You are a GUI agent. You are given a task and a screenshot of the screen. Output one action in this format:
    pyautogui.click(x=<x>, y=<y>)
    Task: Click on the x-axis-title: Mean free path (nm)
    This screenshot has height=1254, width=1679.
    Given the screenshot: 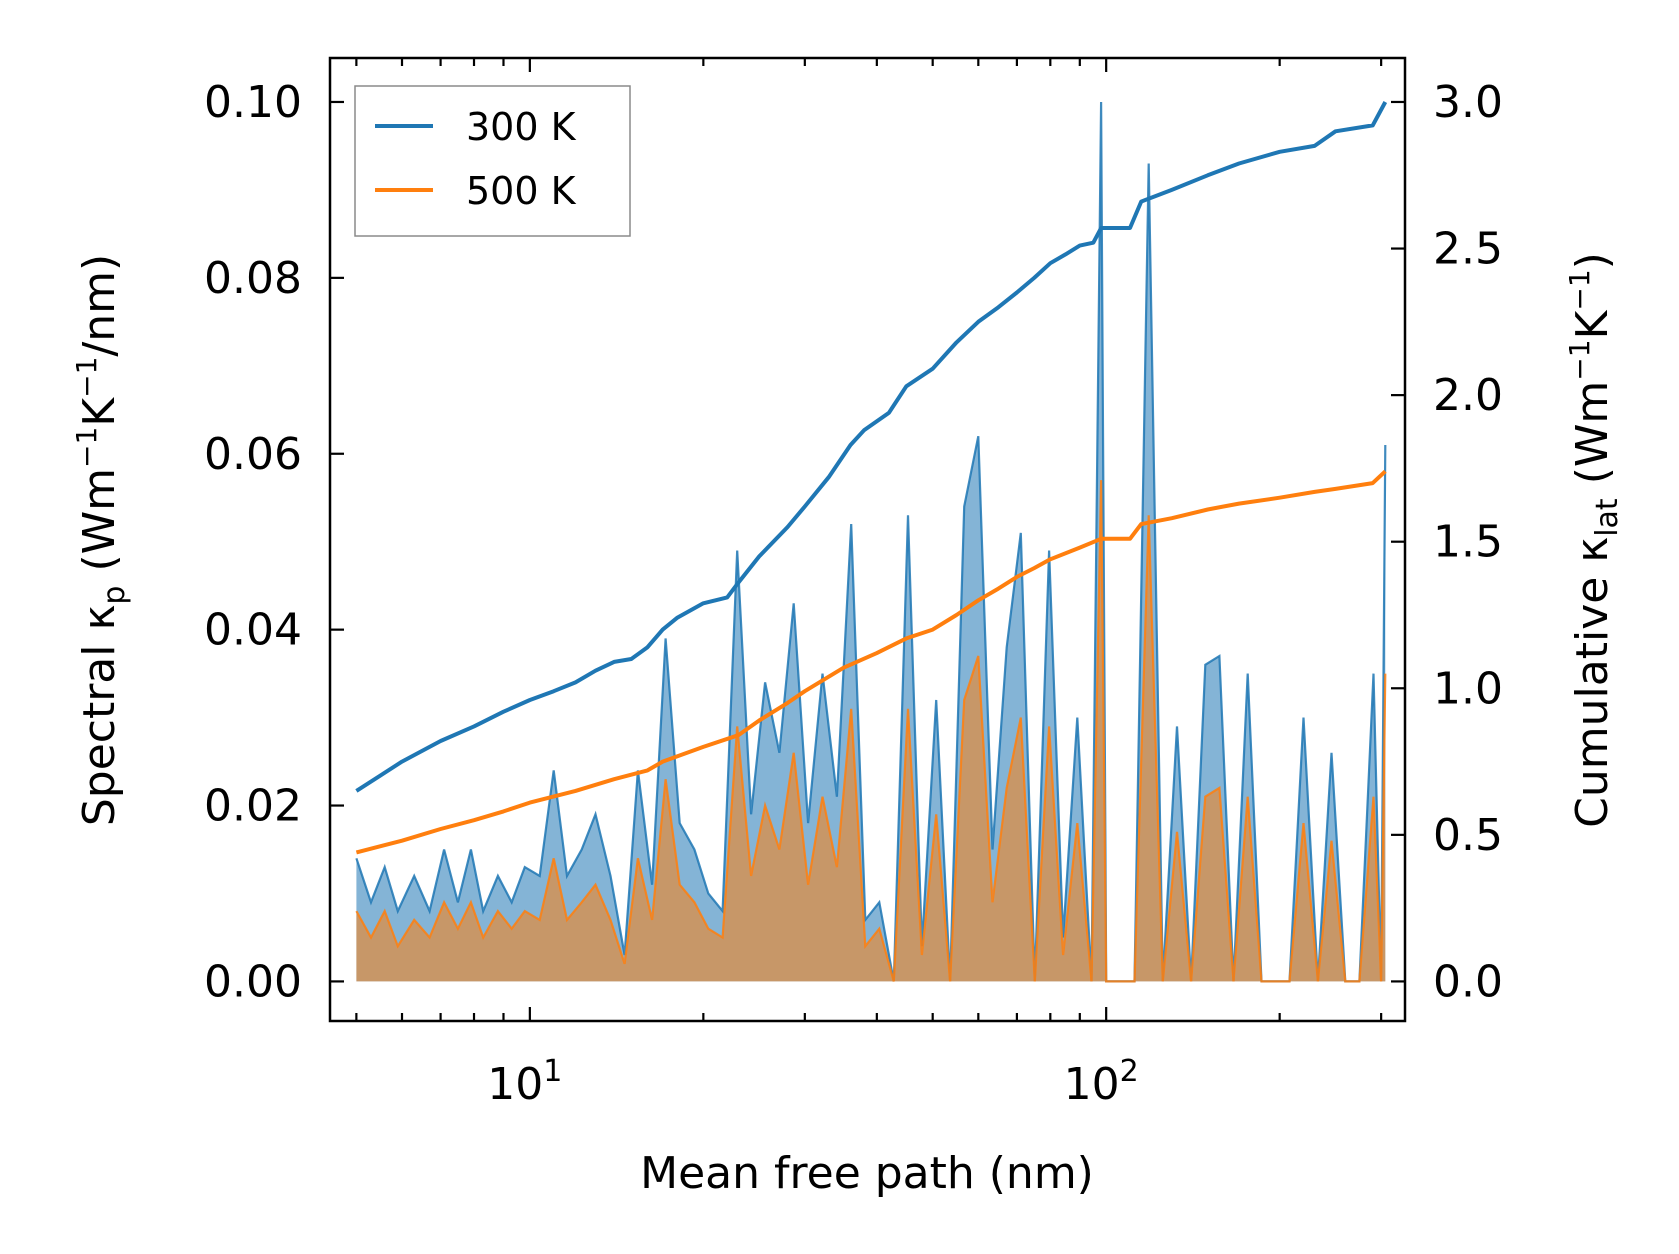 What is the action you would take?
    pyautogui.click(x=867, y=1173)
    